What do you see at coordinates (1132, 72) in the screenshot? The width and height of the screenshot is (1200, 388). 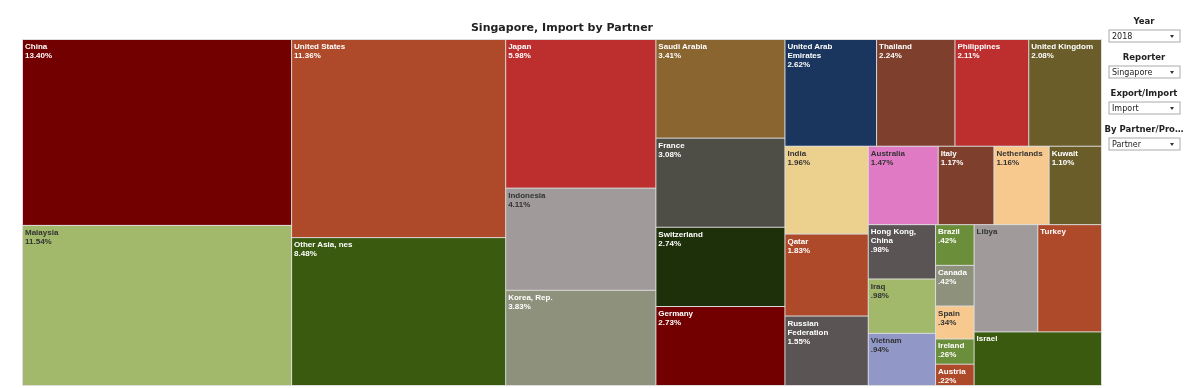 I see `text: Singapore` at bounding box center [1132, 72].